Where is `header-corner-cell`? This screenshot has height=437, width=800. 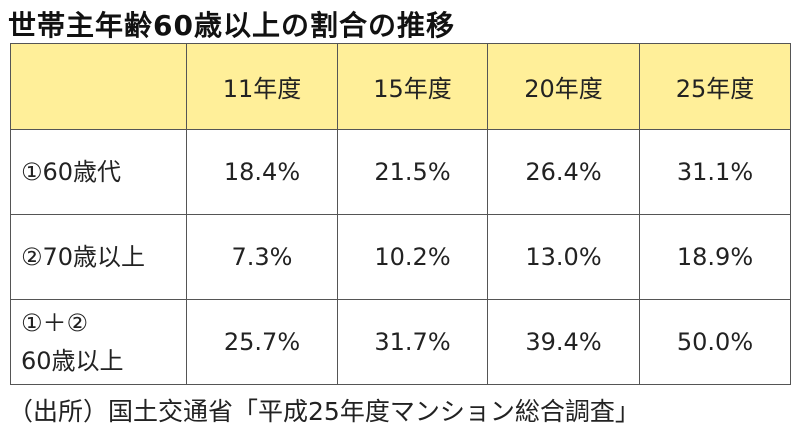 header-corner-cell is located at coordinates (98, 86).